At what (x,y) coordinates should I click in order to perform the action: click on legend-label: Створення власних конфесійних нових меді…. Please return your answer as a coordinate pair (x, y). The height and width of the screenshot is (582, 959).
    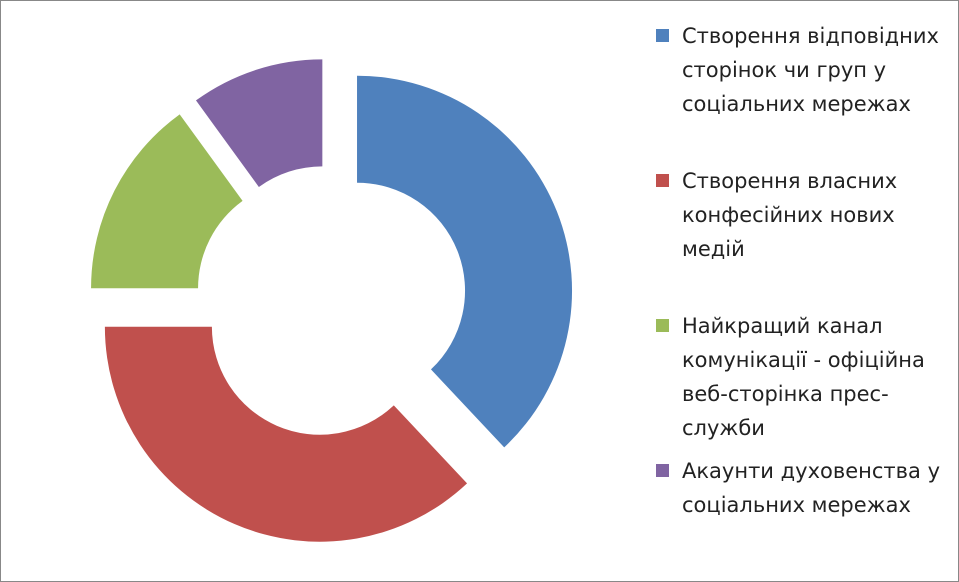
    Looking at the image, I should click on (790, 215).